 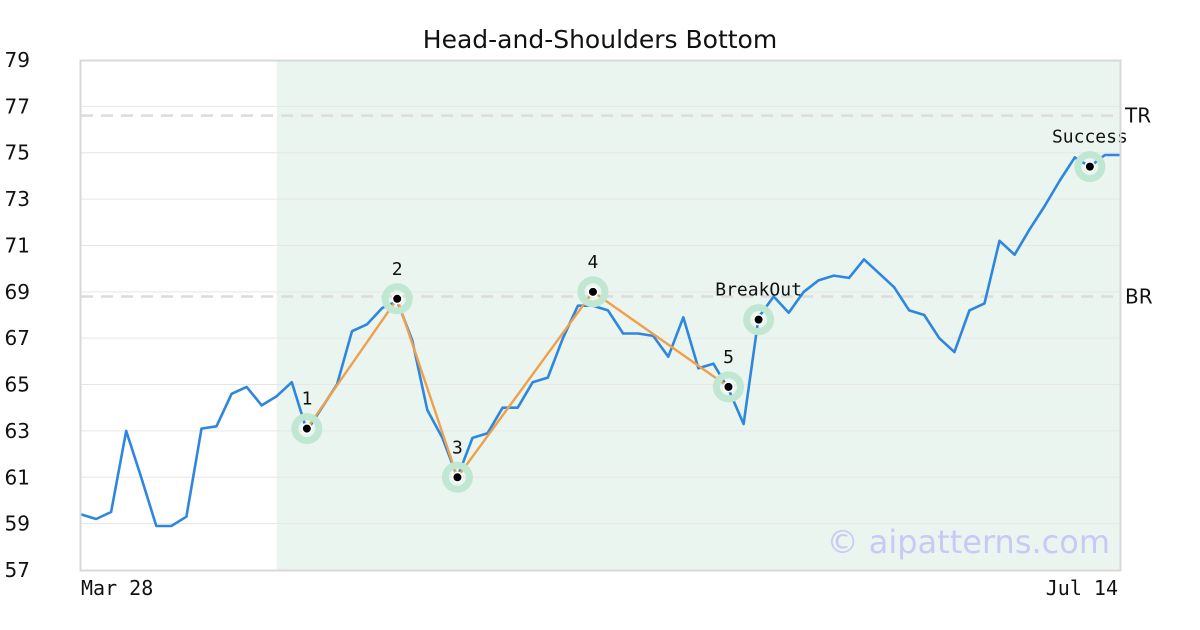 What do you see at coordinates (758, 290) in the screenshot?
I see `event-label: BreakOut` at bounding box center [758, 290].